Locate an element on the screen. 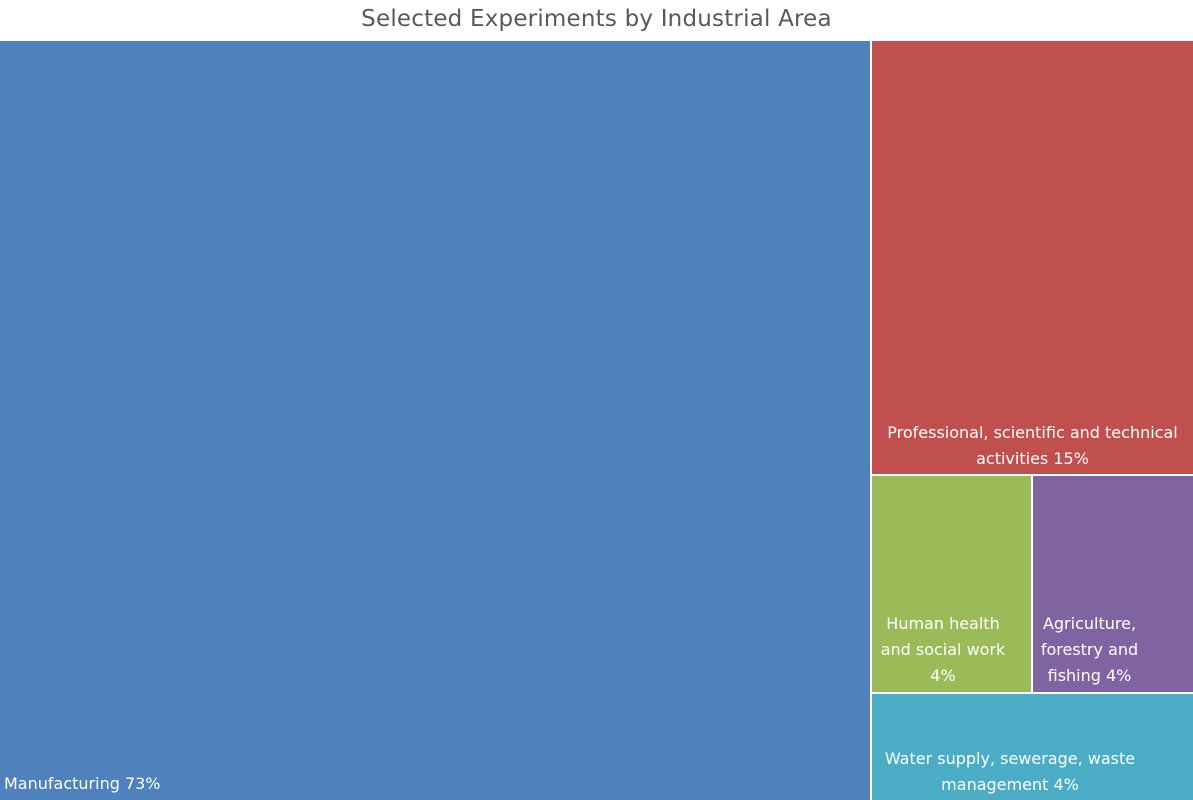 This screenshot has width=1193, height=800. treemap-tile-water-sewerage-waste is located at coordinates (1032, 747).